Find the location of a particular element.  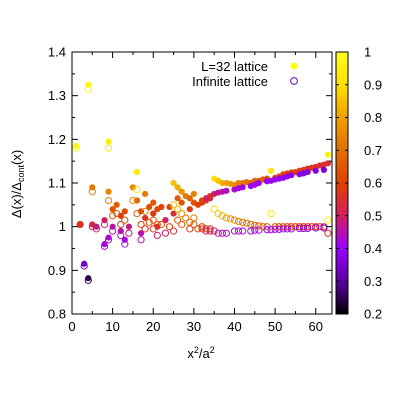

y-tick-label: 1.4 is located at coordinates (57, 52).